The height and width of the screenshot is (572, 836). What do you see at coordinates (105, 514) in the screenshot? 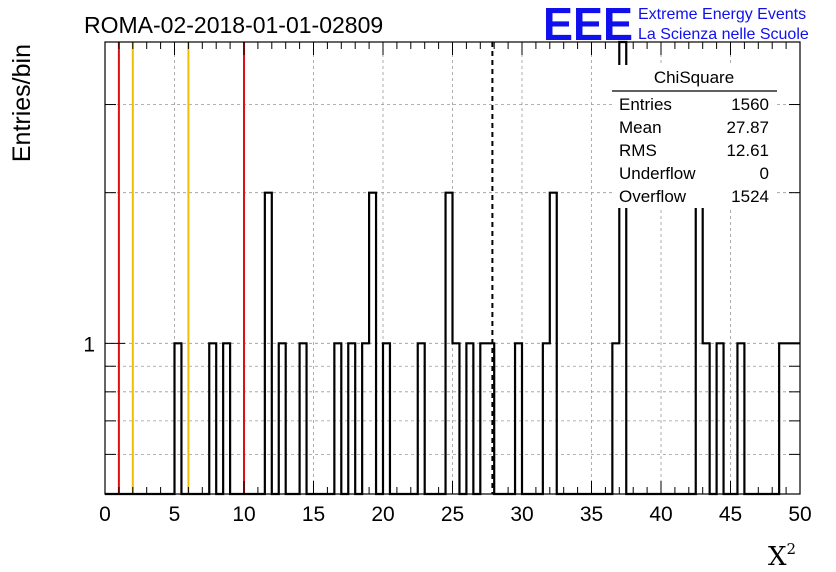
I see `x-tick-label: 0` at bounding box center [105, 514].